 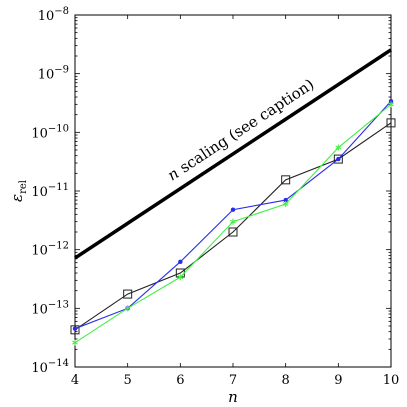 I want to click on x-tick-label: 7, so click(x=233, y=380).